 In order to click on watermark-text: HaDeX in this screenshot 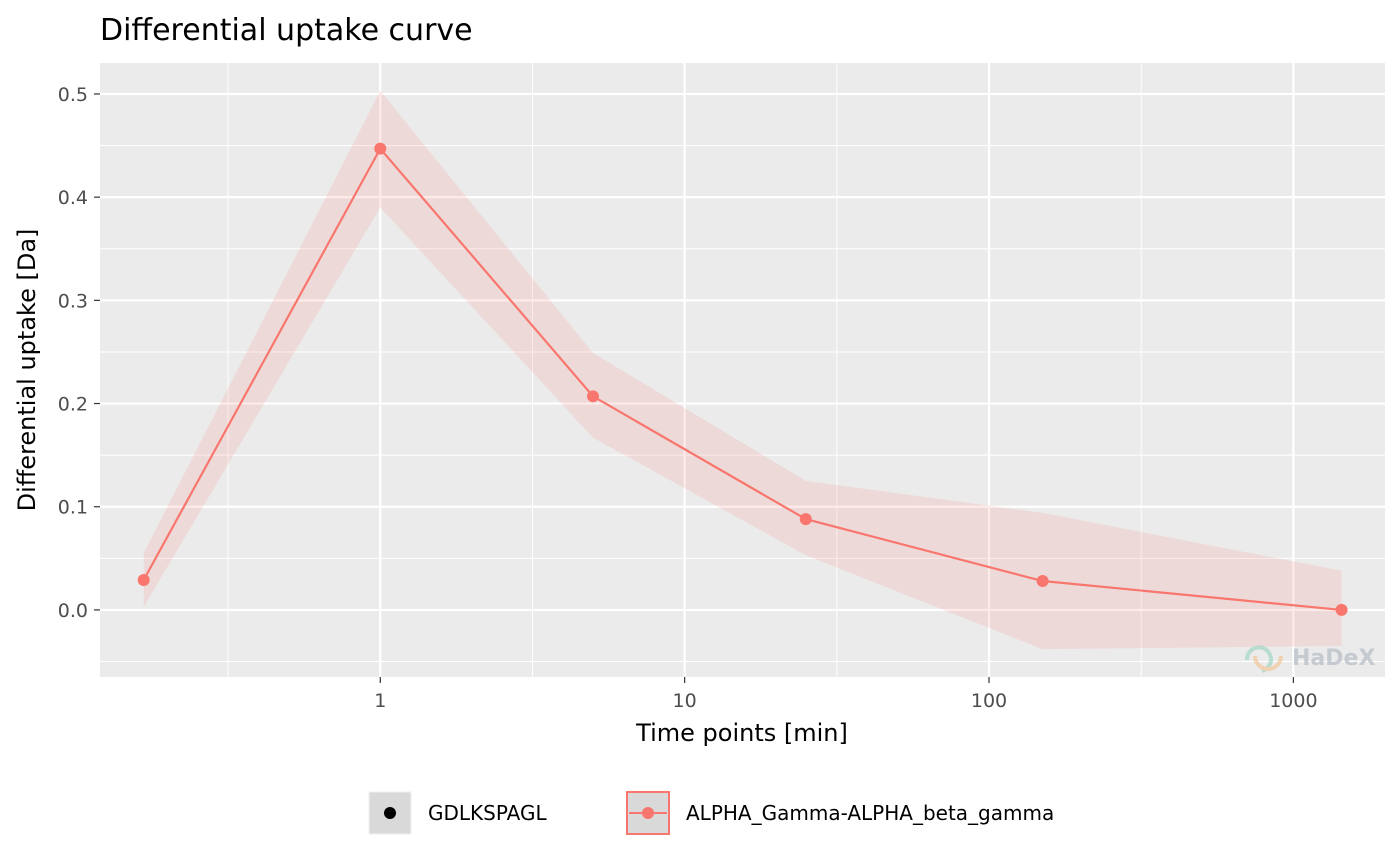, I will do `click(1333, 658)`.